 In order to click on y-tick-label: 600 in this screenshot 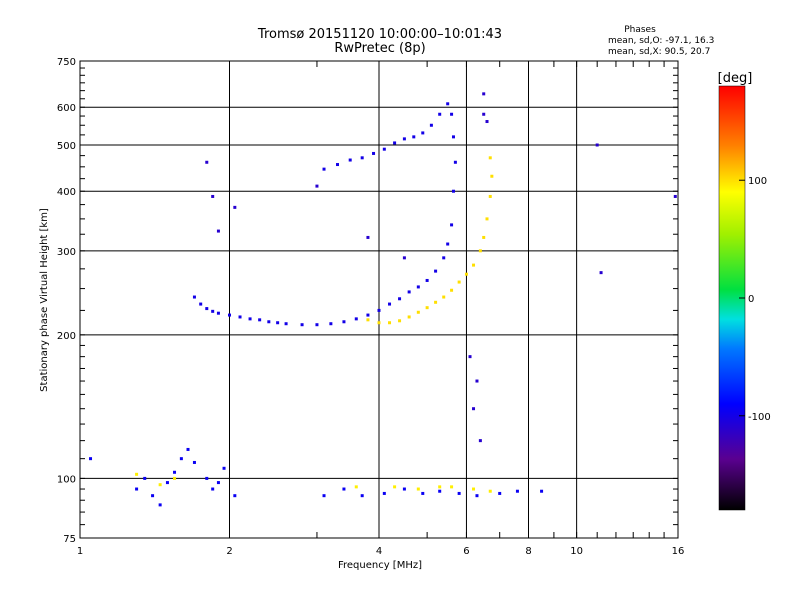, I will do `click(66, 108)`.